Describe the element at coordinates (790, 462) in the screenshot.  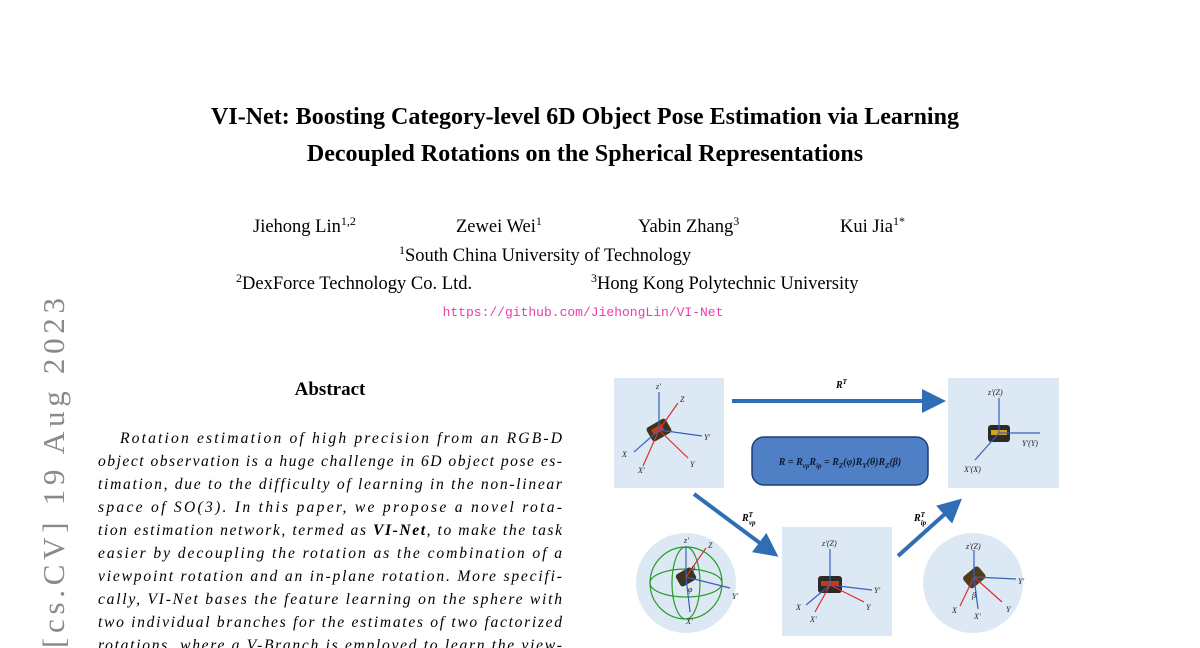
I see `formula-run: R = R` at that location.